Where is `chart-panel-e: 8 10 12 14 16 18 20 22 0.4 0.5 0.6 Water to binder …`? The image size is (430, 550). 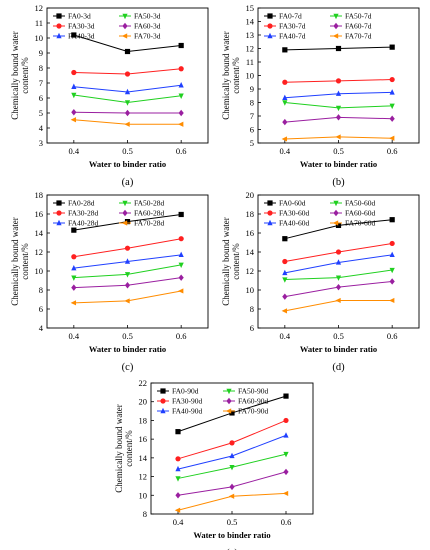 chart-panel-e: 8 10 12 14 16 18 20 22 0.4 0.5 0.6 Water to binder … is located at coordinates (214, 464).